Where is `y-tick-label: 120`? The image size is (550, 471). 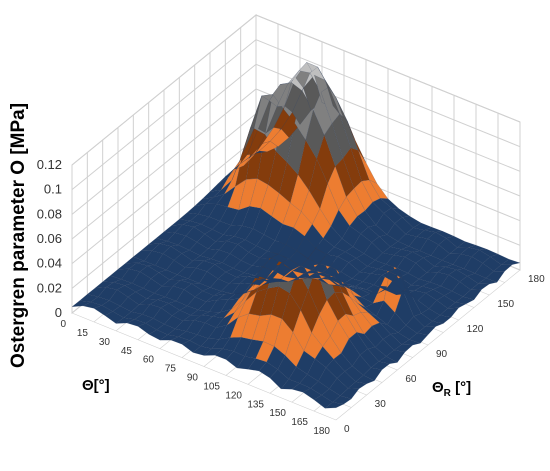
y-tick-label: 120 is located at coordinates (475, 329).